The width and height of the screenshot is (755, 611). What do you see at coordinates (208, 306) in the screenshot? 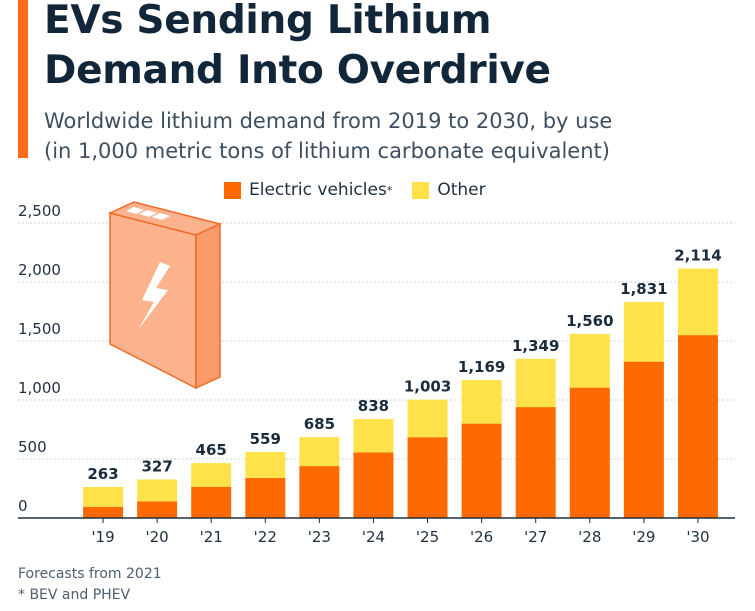
I see `battery-side-face` at bounding box center [208, 306].